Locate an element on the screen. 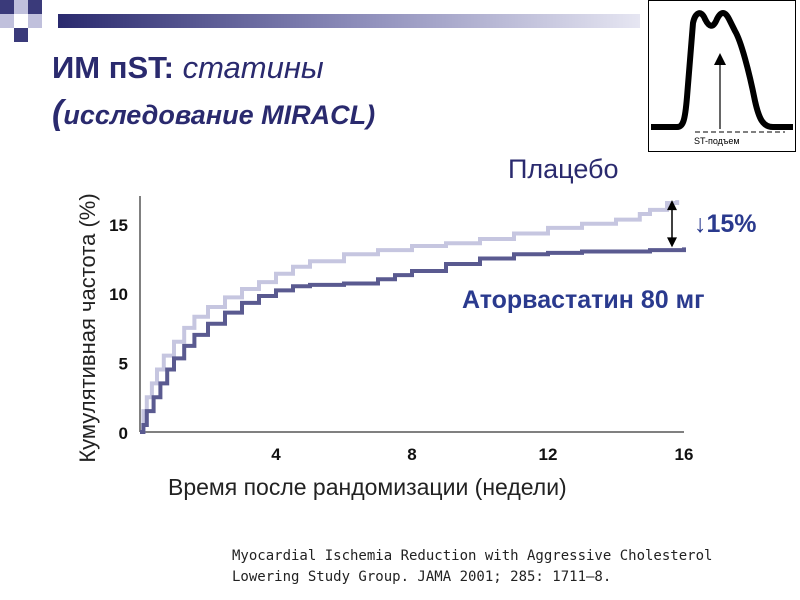  ecg-waveform-icon is located at coordinates (722, 71).